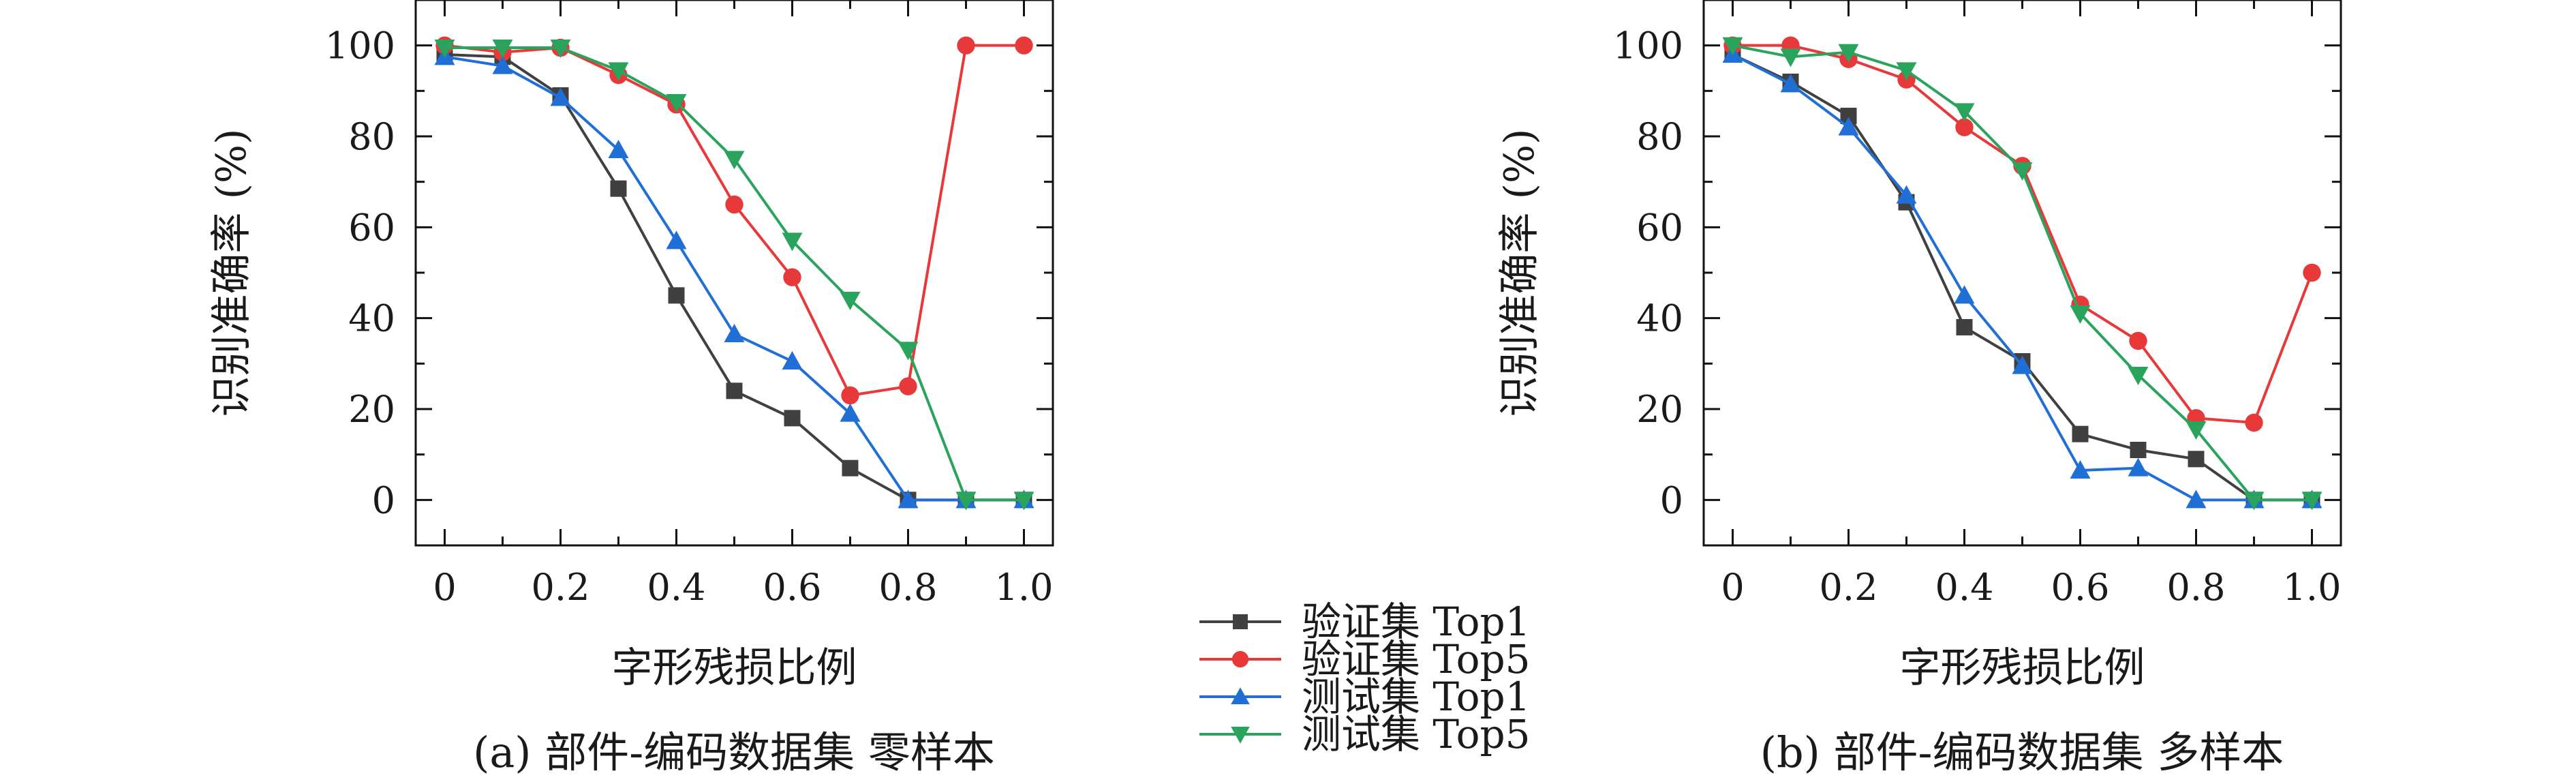 This screenshot has width=2576, height=784. I want to click on legend-label: 验证集 Top1, so click(1417, 622).